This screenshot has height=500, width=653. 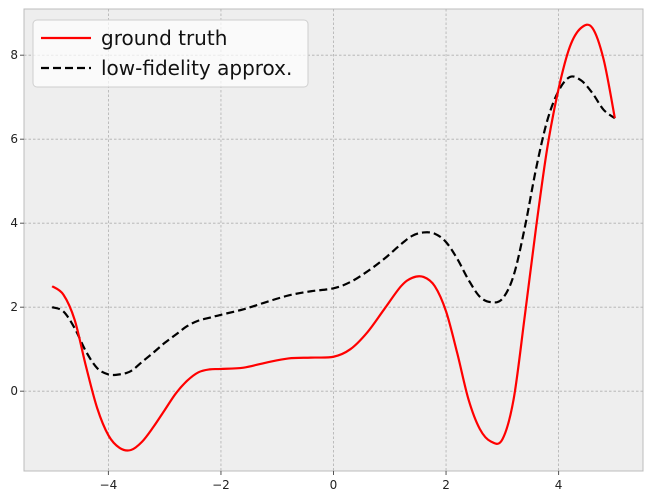 I want to click on x-tick-label: 2, so click(x=446, y=485).